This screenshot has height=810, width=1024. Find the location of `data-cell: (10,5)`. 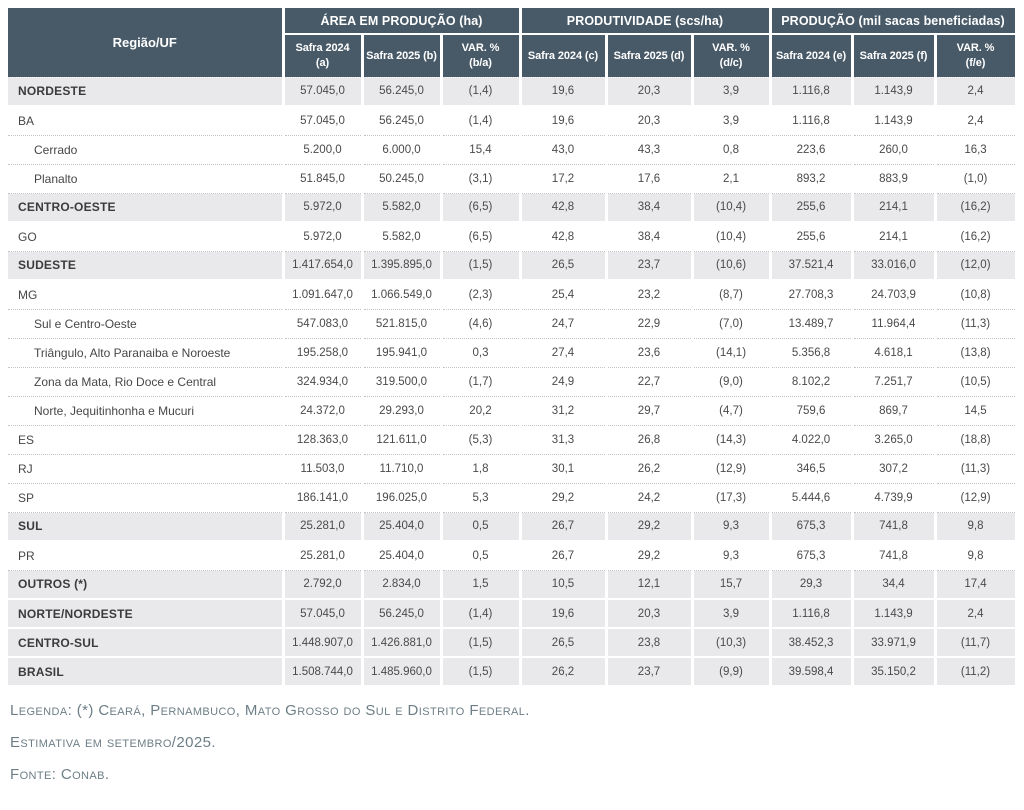

data-cell: (10,5) is located at coordinates (976, 382).